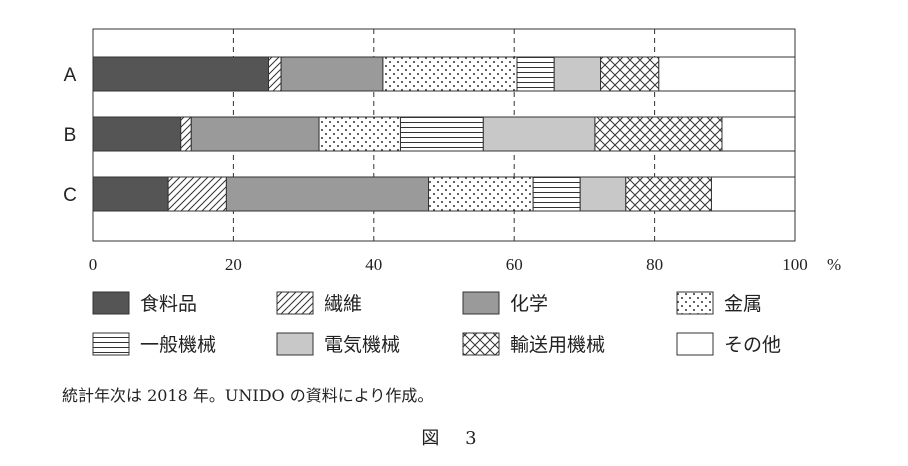 This screenshot has height=466, width=908. What do you see at coordinates (695, 303) in the screenshot?
I see `legend-swatch-metal` at bounding box center [695, 303].